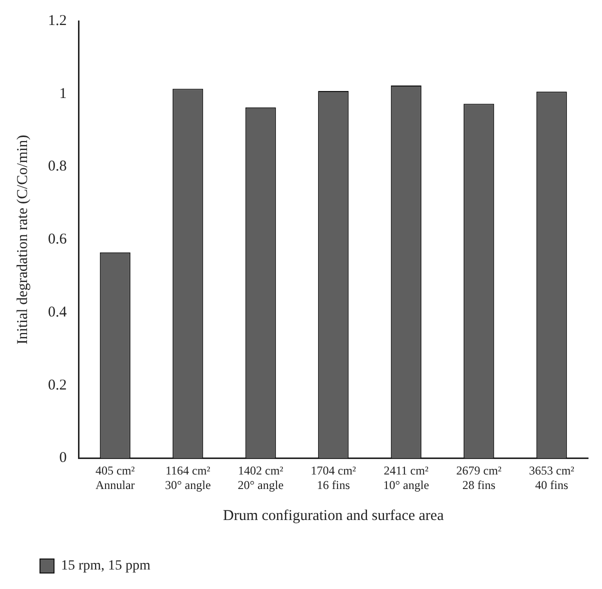  Describe the element at coordinates (115, 478) in the screenshot. I see `x-tick-label: 405 cm² Annular` at that location.